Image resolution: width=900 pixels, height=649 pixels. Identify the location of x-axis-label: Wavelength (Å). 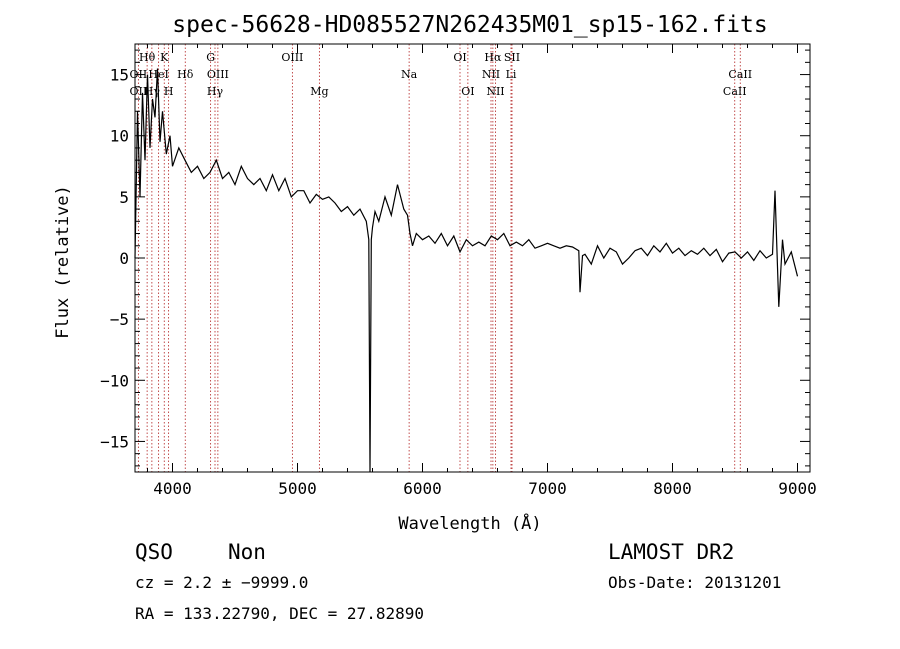
(469, 523).